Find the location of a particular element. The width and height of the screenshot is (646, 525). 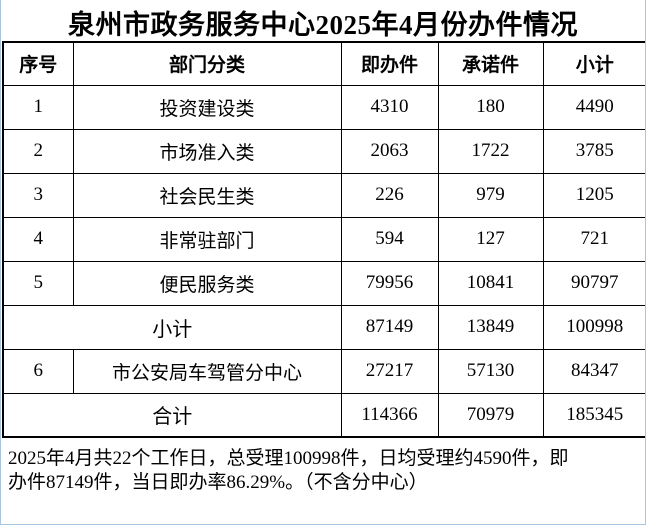

cell-promised: 57130 is located at coordinates (490, 371).